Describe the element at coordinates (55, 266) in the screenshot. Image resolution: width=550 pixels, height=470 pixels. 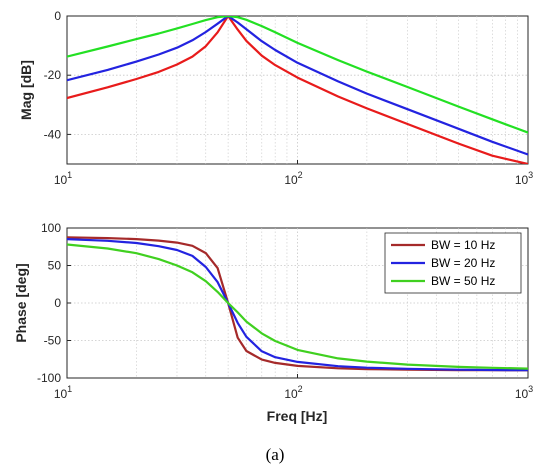
I see `phase-ytick-label: 50` at that location.